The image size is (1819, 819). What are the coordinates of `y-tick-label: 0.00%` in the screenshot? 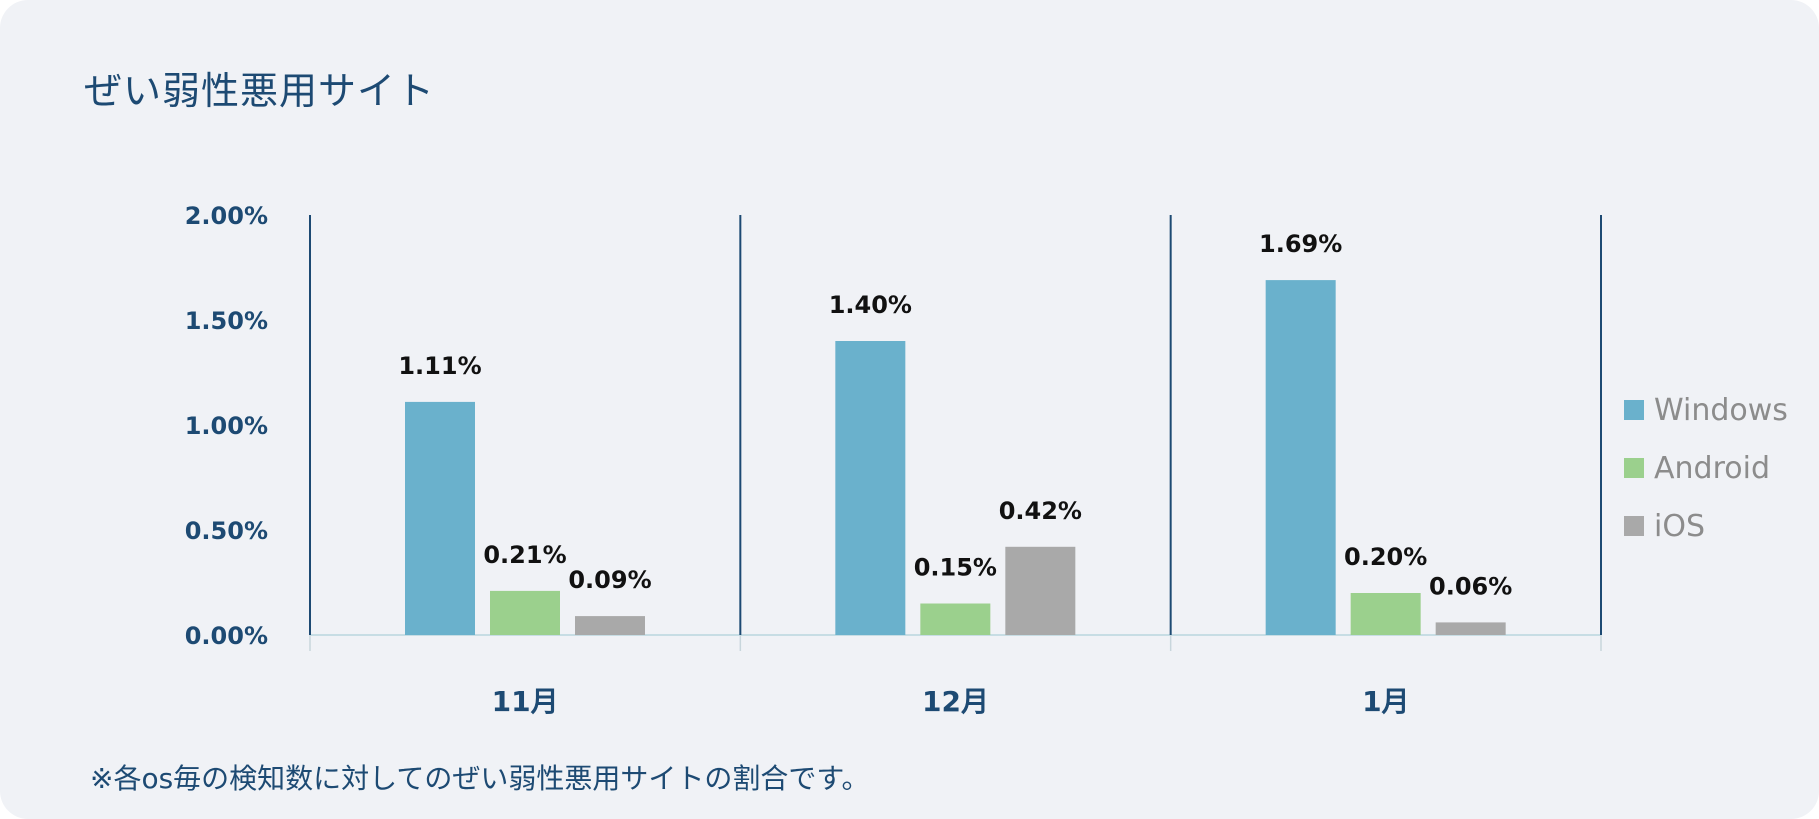 It's located at (226, 636).